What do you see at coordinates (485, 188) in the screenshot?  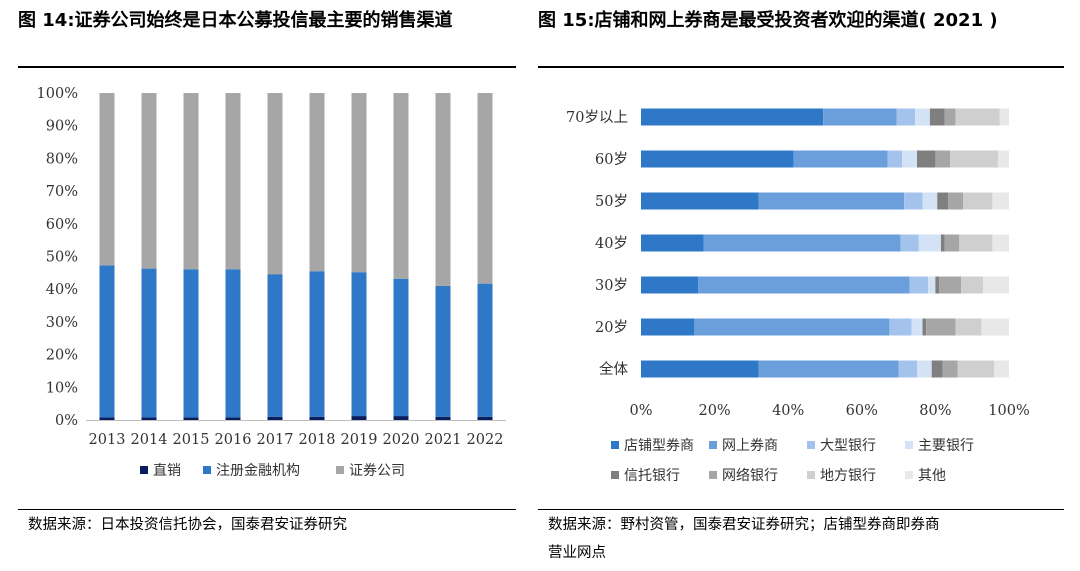 I see `bar-2022-证券公司` at bounding box center [485, 188].